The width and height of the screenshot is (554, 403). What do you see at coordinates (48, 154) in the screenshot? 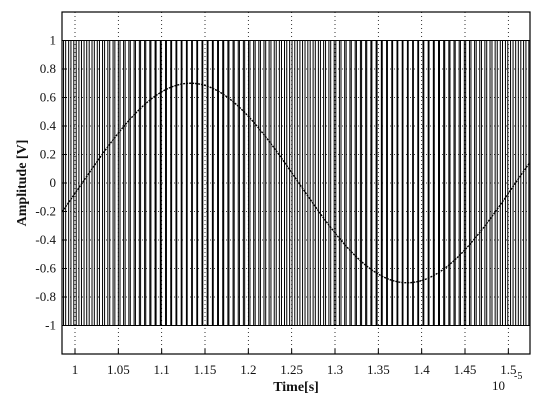
I see `y-tick-label: 0.2` at bounding box center [48, 154].